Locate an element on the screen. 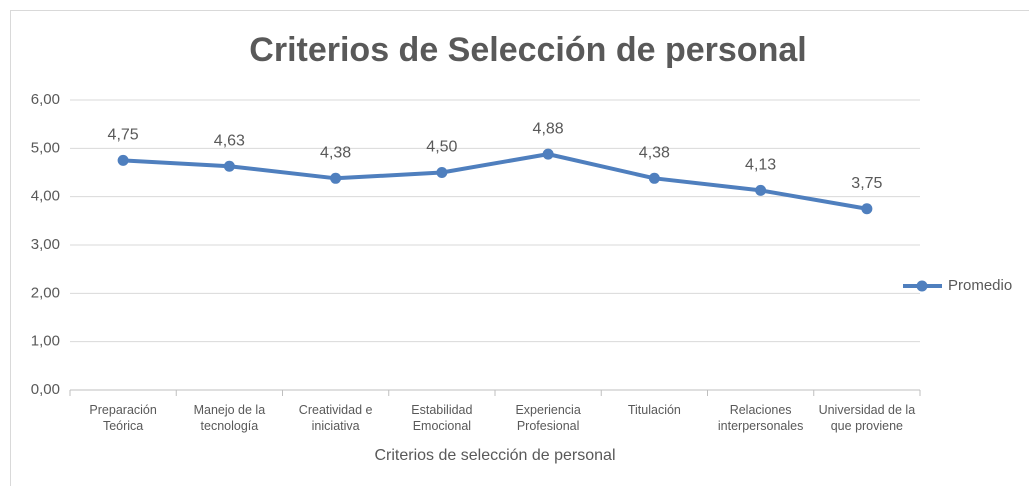 The image size is (1029, 486). line is located at coordinates (495, 181).